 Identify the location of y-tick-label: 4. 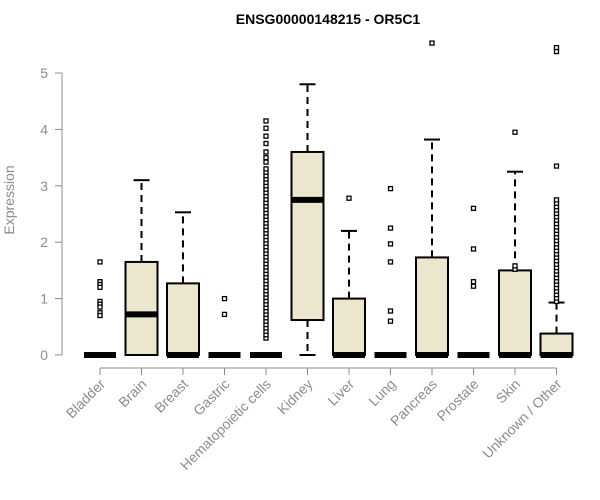
(44, 129).